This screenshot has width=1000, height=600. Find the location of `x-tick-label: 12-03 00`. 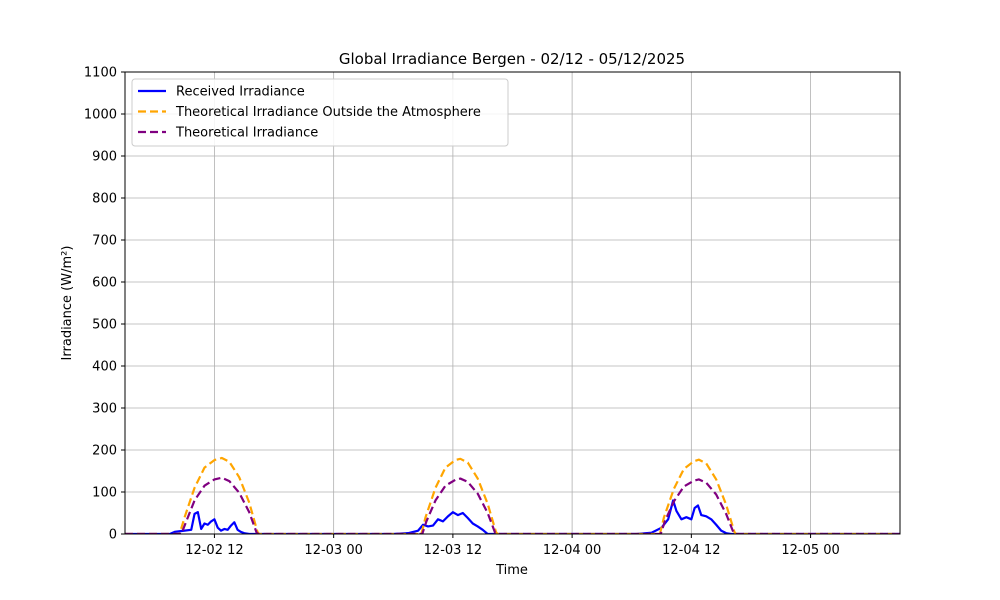

x-tick-label: 12-03 00 is located at coordinates (333, 550).